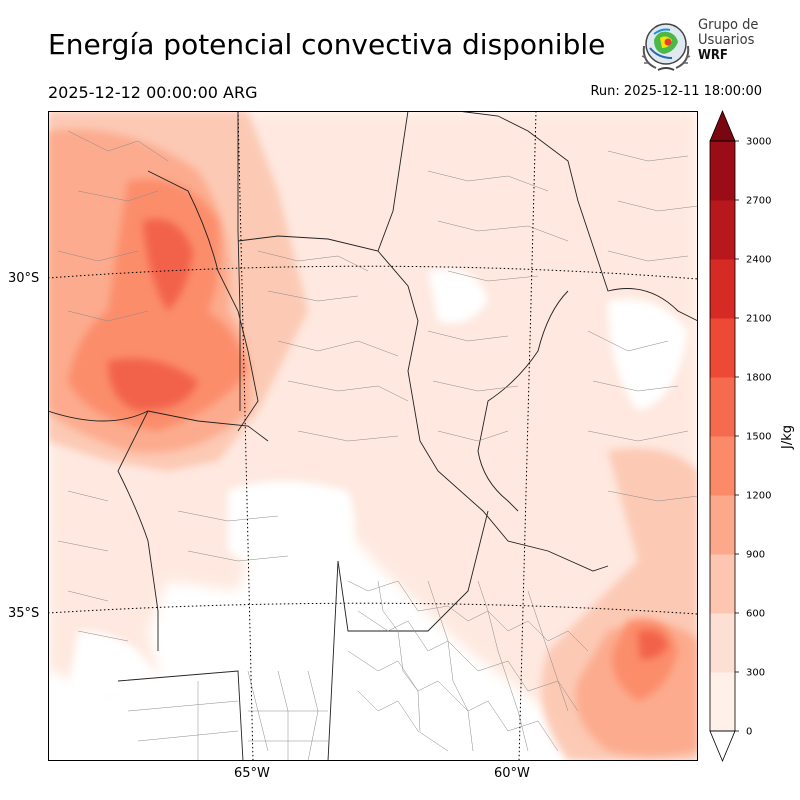 The height and width of the screenshot is (800, 800). I want to click on colorbar-tick-label: 3000, so click(758, 142).